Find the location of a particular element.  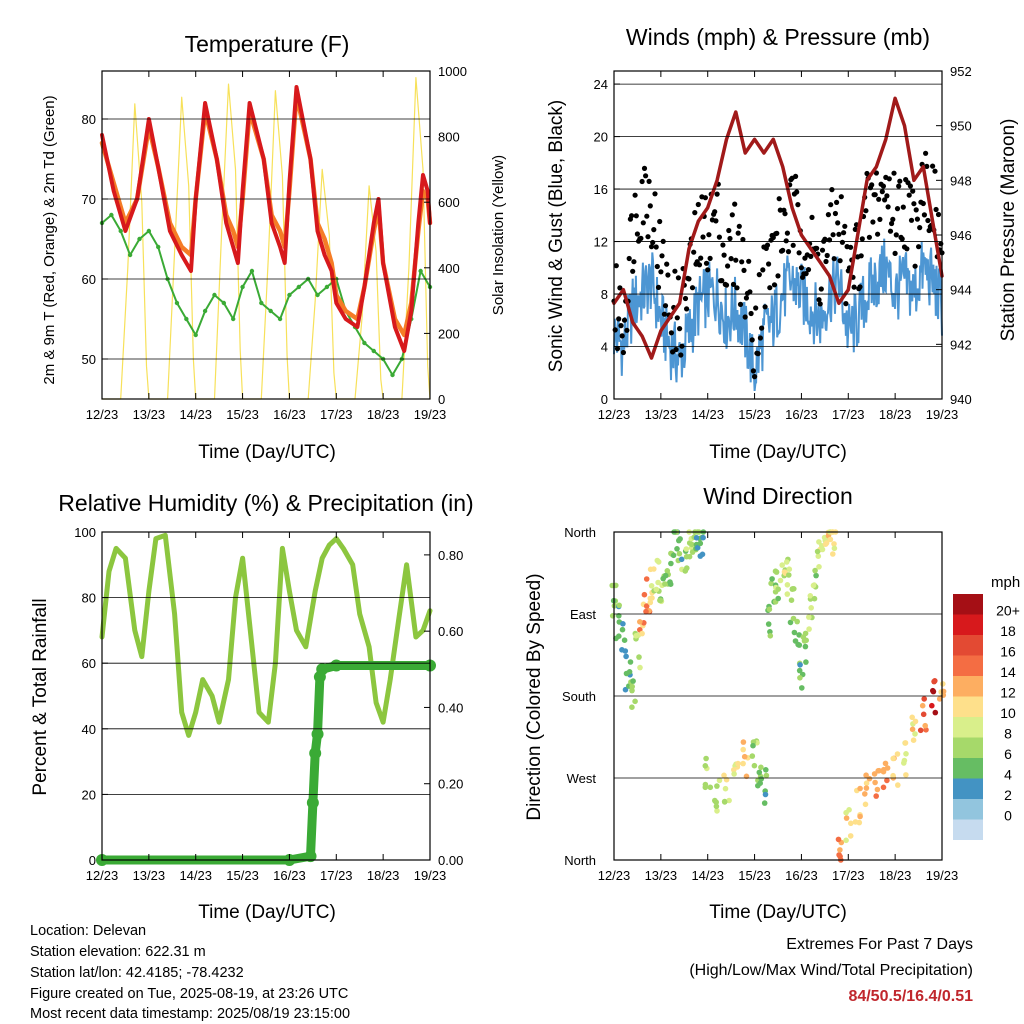

y-tick-label: 12 is located at coordinates (601, 242).